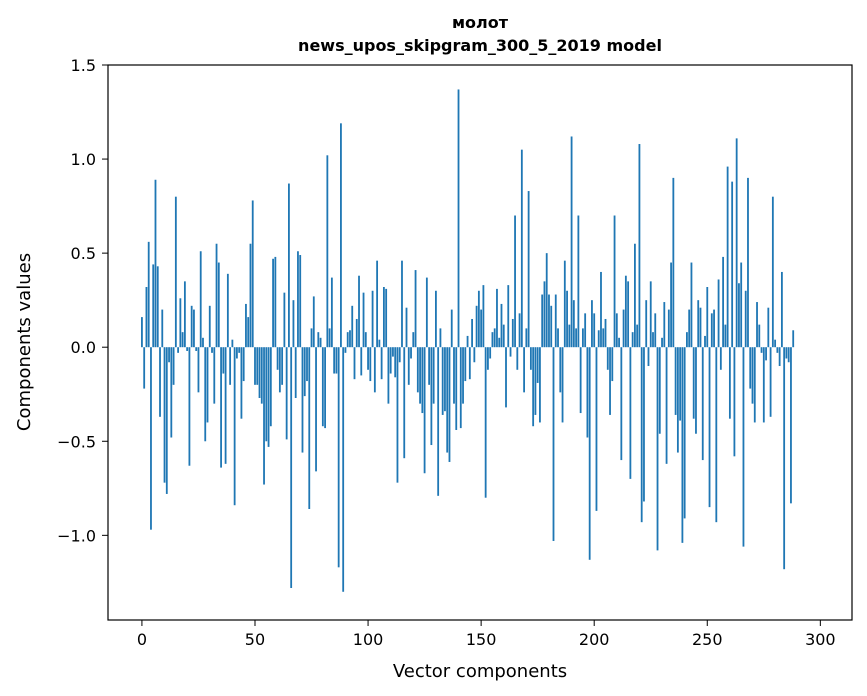 This screenshot has height=696, width=867. Describe the element at coordinates (486, 634) in the screenshot. I see `x-ticks-group: 0 50 100 150 200 250 300` at that location.